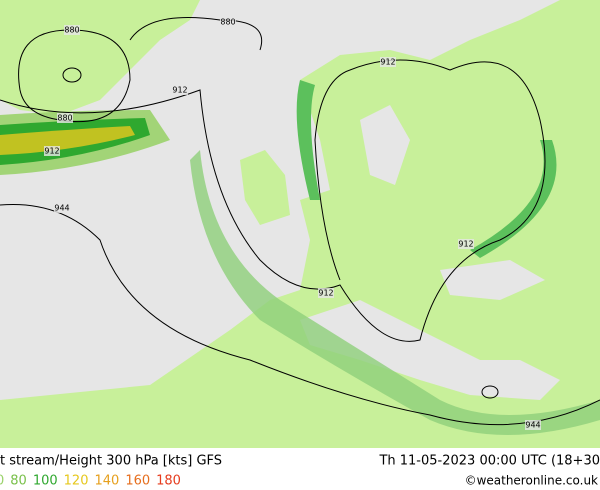  I want to click on legend-label: 80, so click(18, 481).